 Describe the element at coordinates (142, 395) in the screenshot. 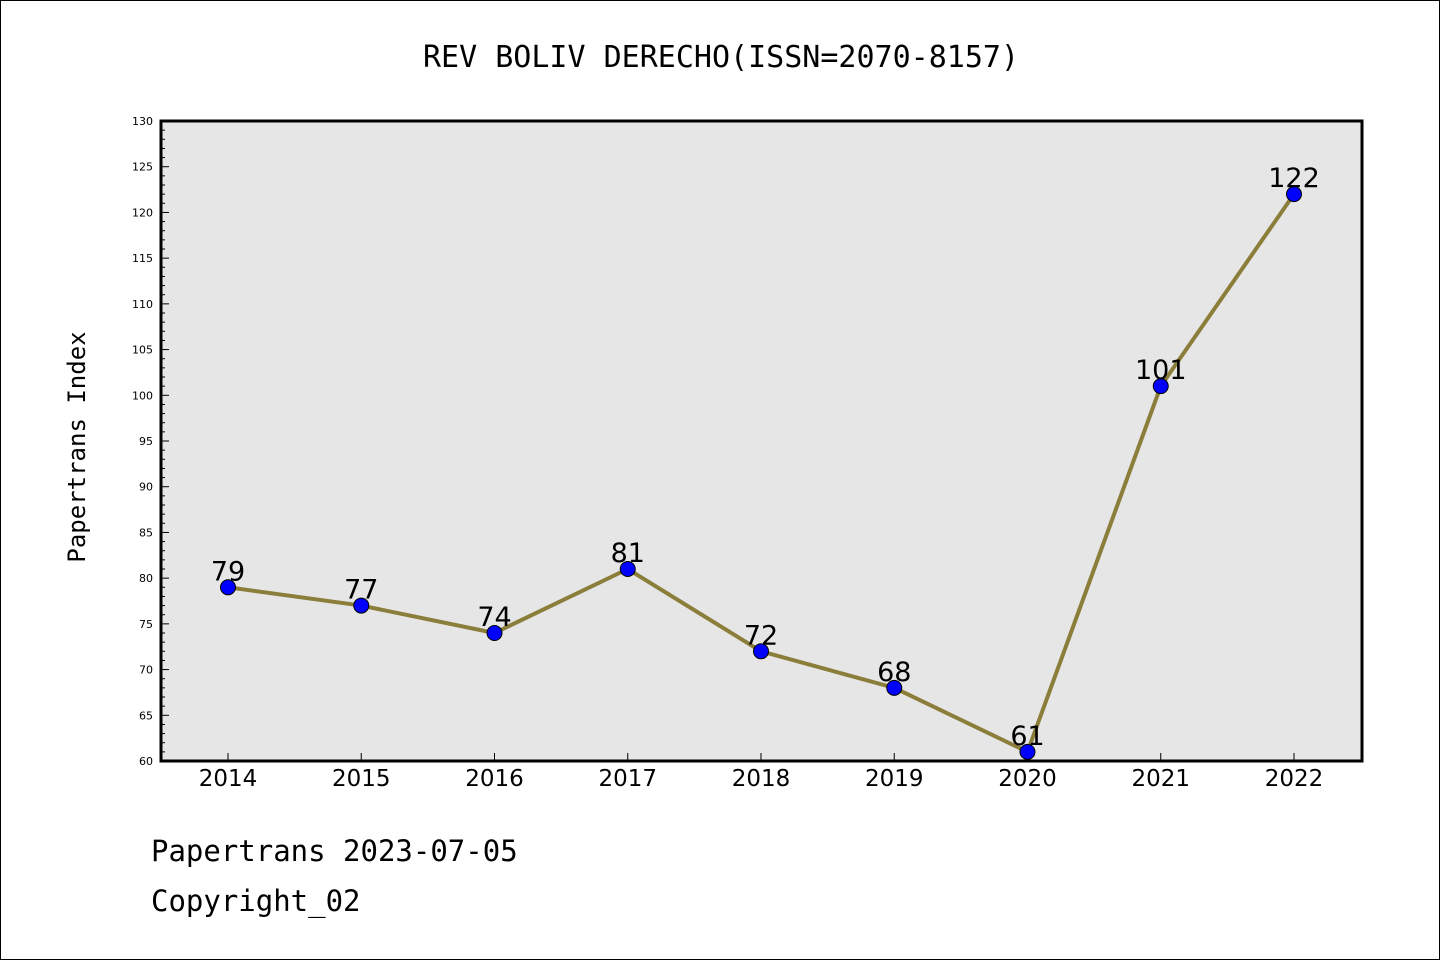

I see `y-tick-label: 100` at that location.